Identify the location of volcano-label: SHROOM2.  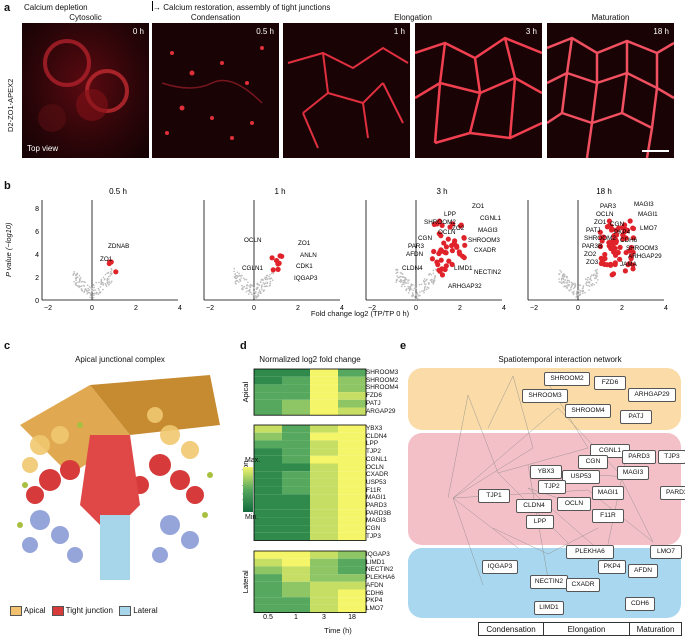
(440, 222).